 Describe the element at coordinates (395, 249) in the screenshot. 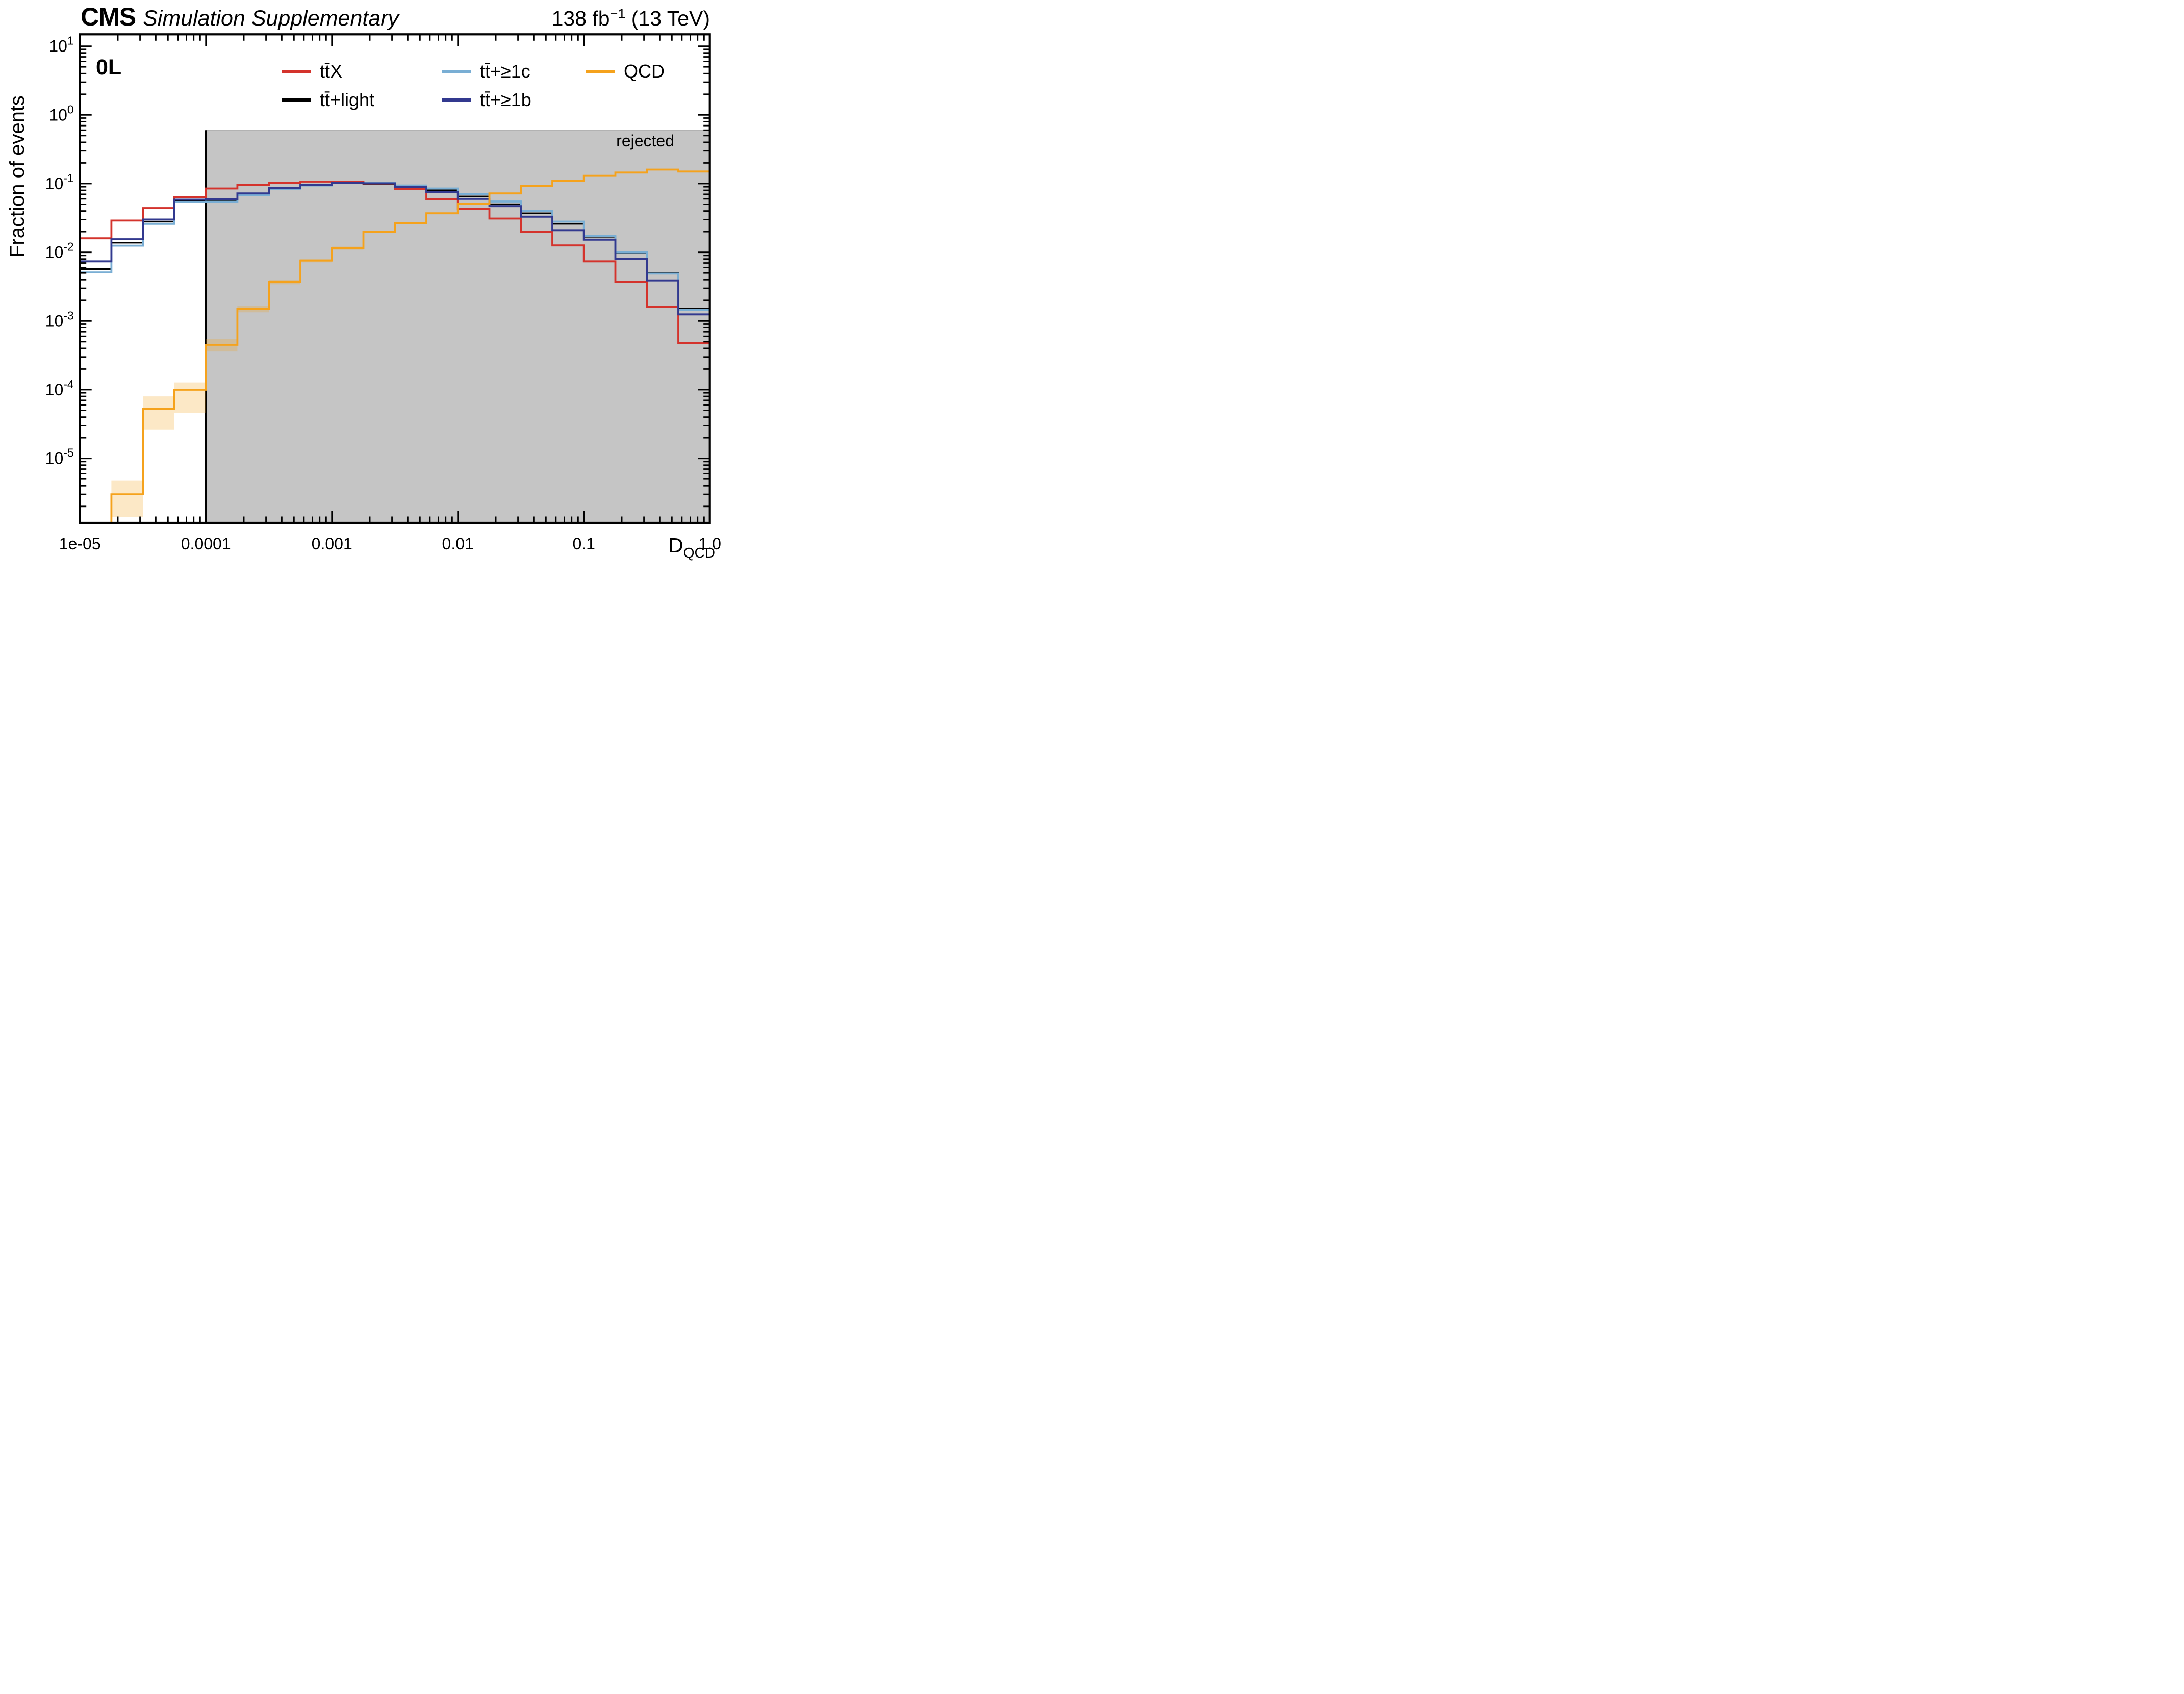

I see `series-tt1b-curve` at that location.